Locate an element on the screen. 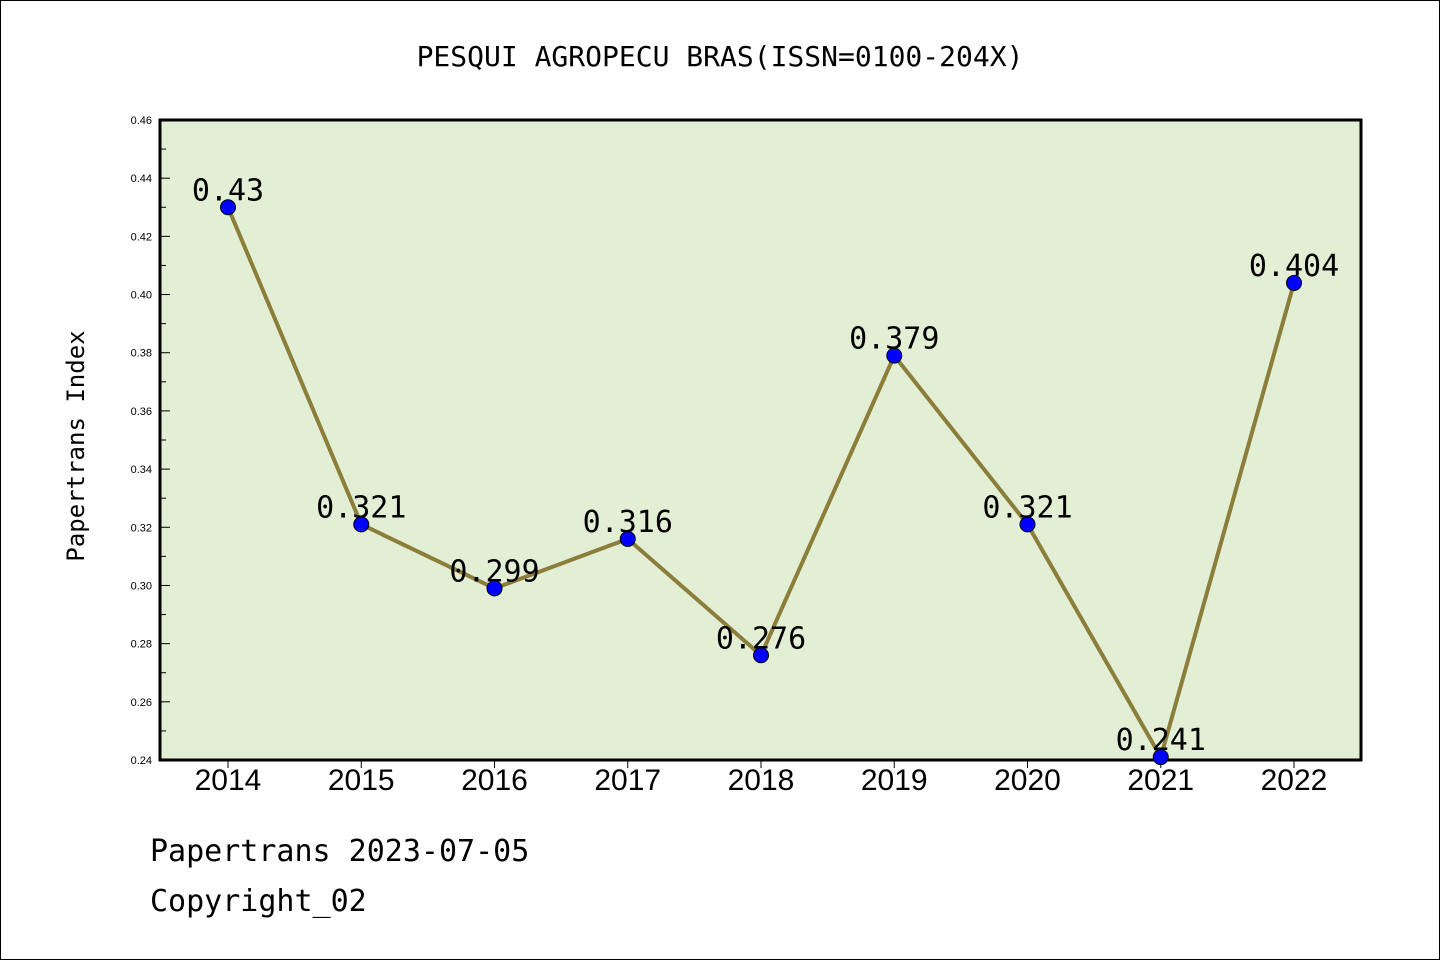  y-tick-label: 0.26 is located at coordinates (141, 703).